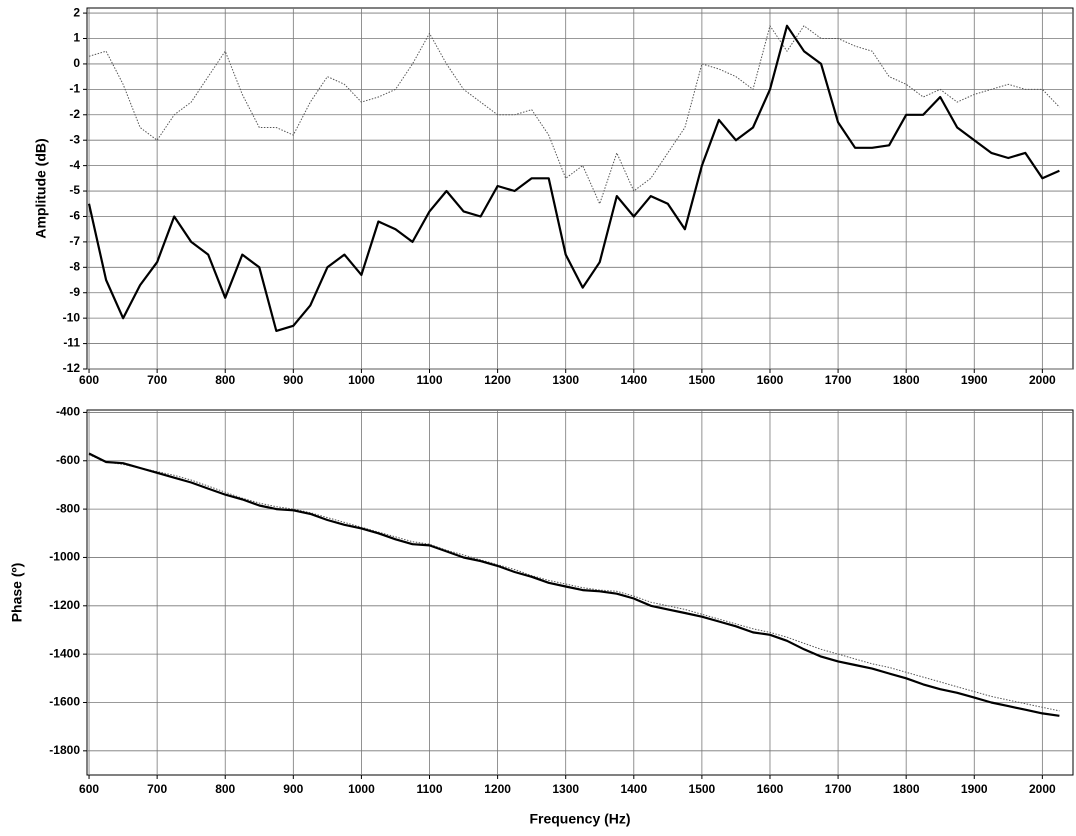  What do you see at coordinates (76, 38) in the screenshot?
I see `y-tick-label: 1` at bounding box center [76, 38].